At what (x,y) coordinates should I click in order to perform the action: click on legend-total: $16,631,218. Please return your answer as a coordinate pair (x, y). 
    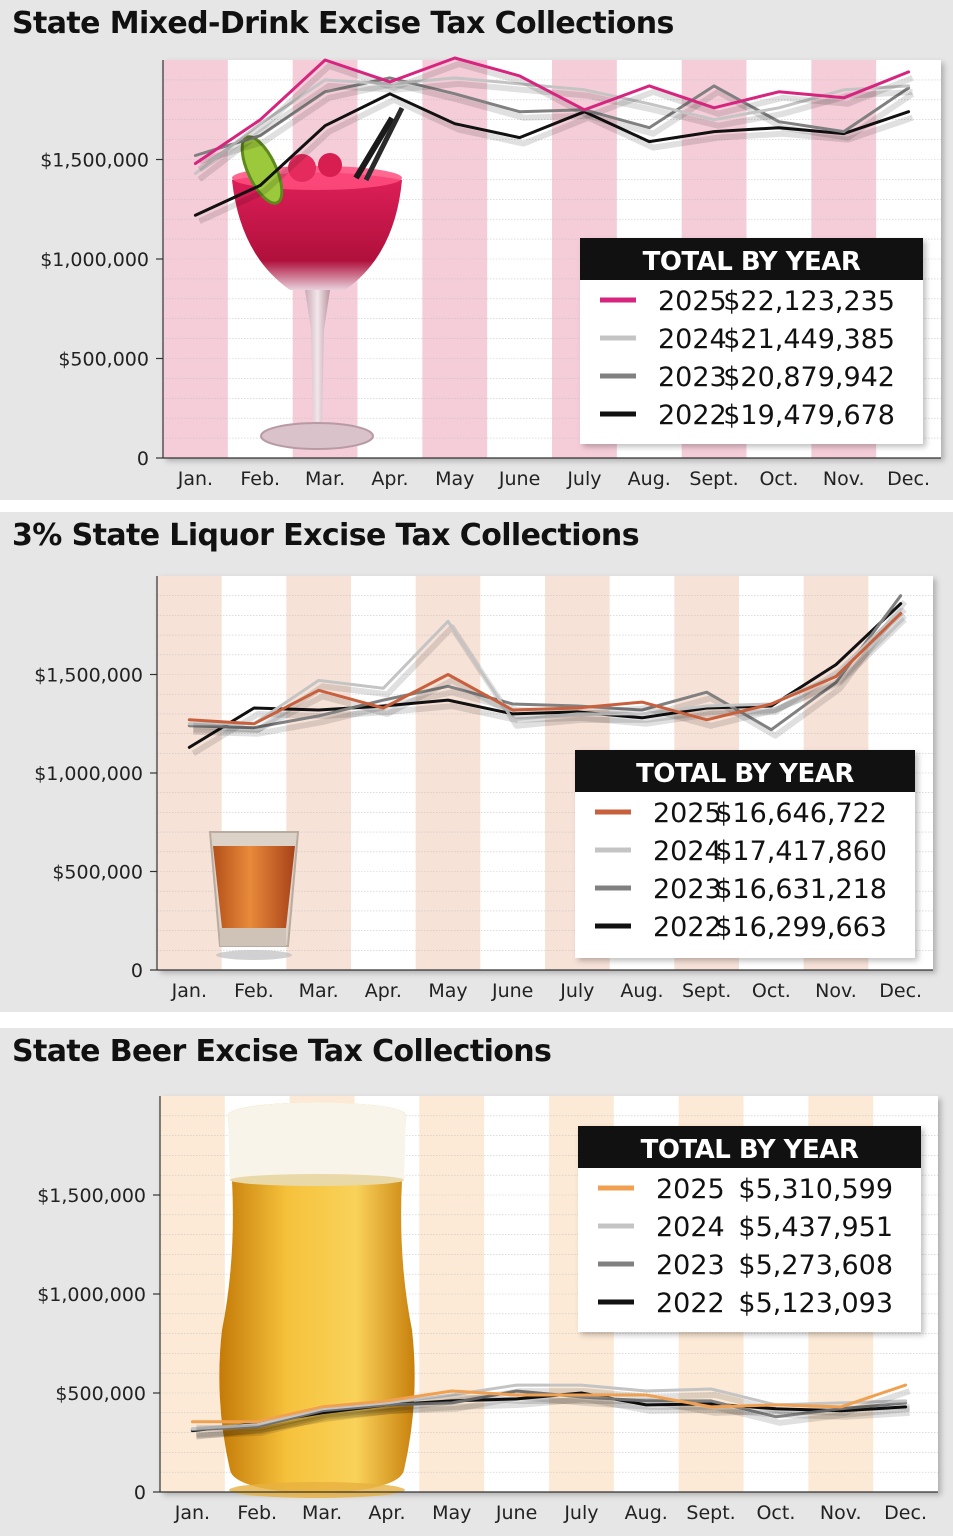
    Looking at the image, I should click on (801, 889).